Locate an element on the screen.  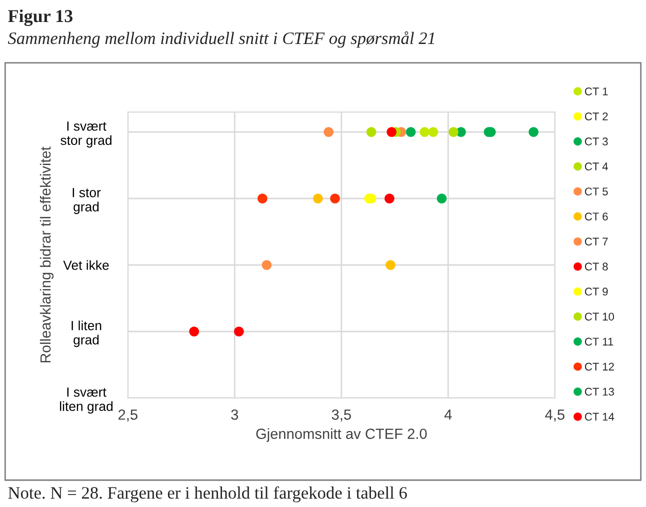
legend-label: CT 8 is located at coordinates (596, 266).